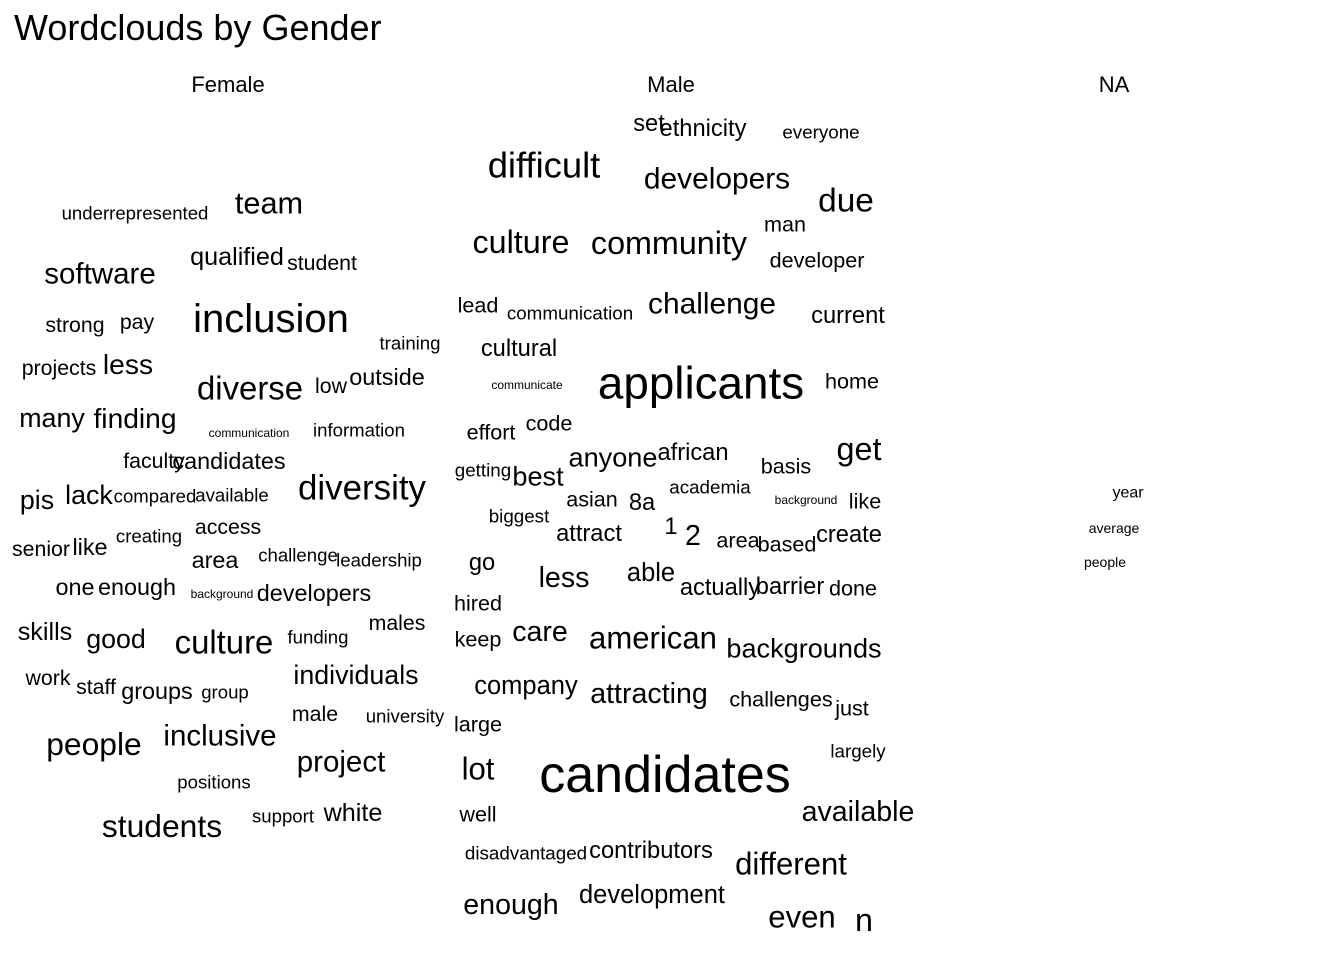 The width and height of the screenshot is (1344, 960). I want to click on facet-title-female: Female, so click(228, 84).